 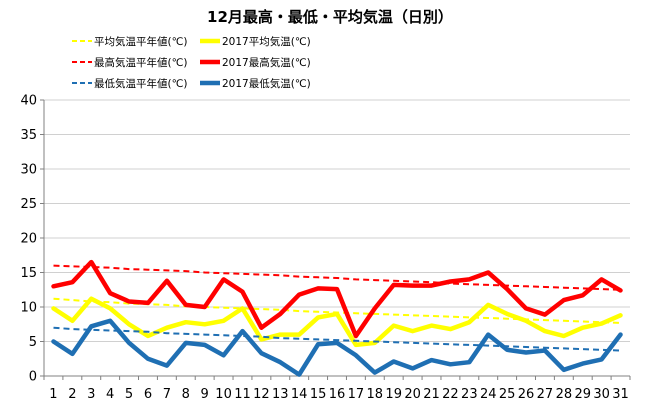 I want to click on x-tick-label-27: 27, so click(x=545, y=394).